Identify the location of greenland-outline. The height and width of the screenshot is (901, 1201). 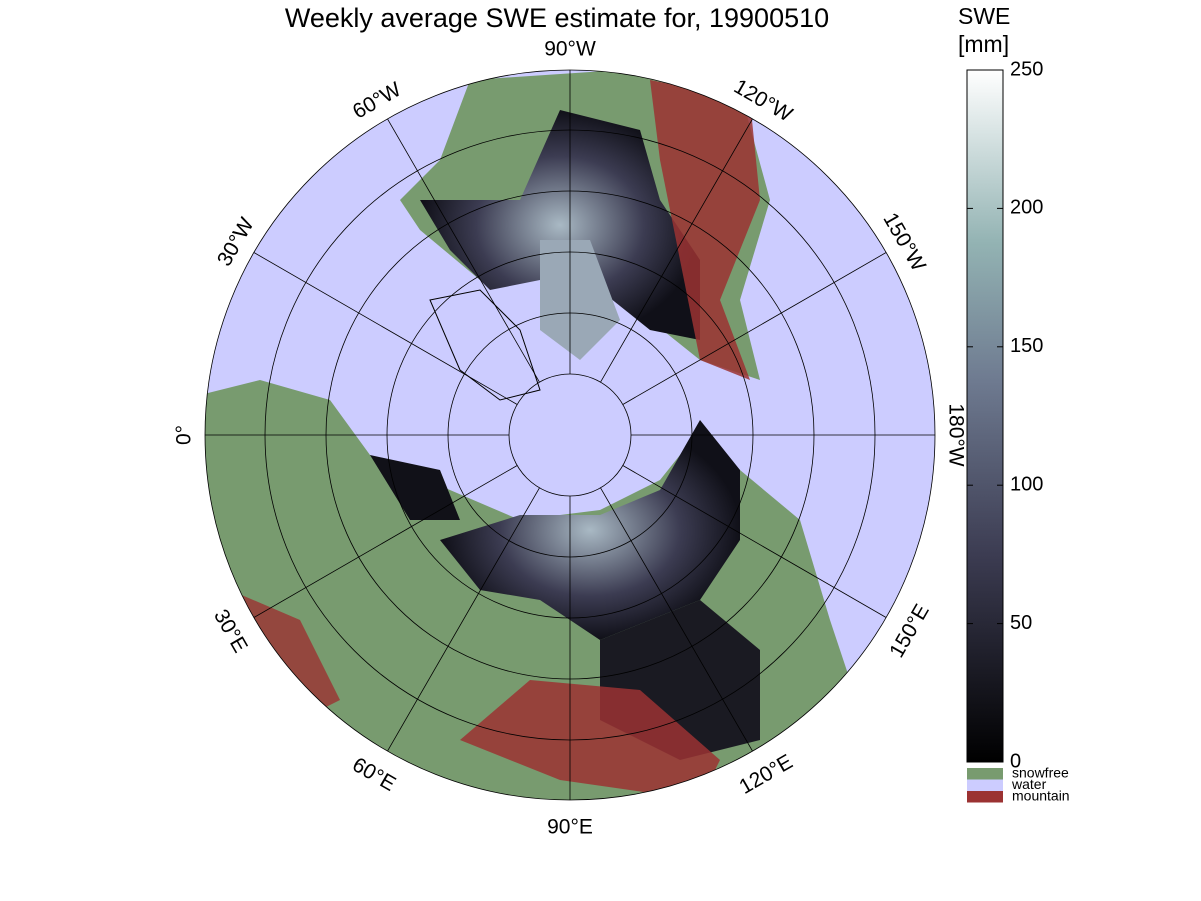
(485, 345).